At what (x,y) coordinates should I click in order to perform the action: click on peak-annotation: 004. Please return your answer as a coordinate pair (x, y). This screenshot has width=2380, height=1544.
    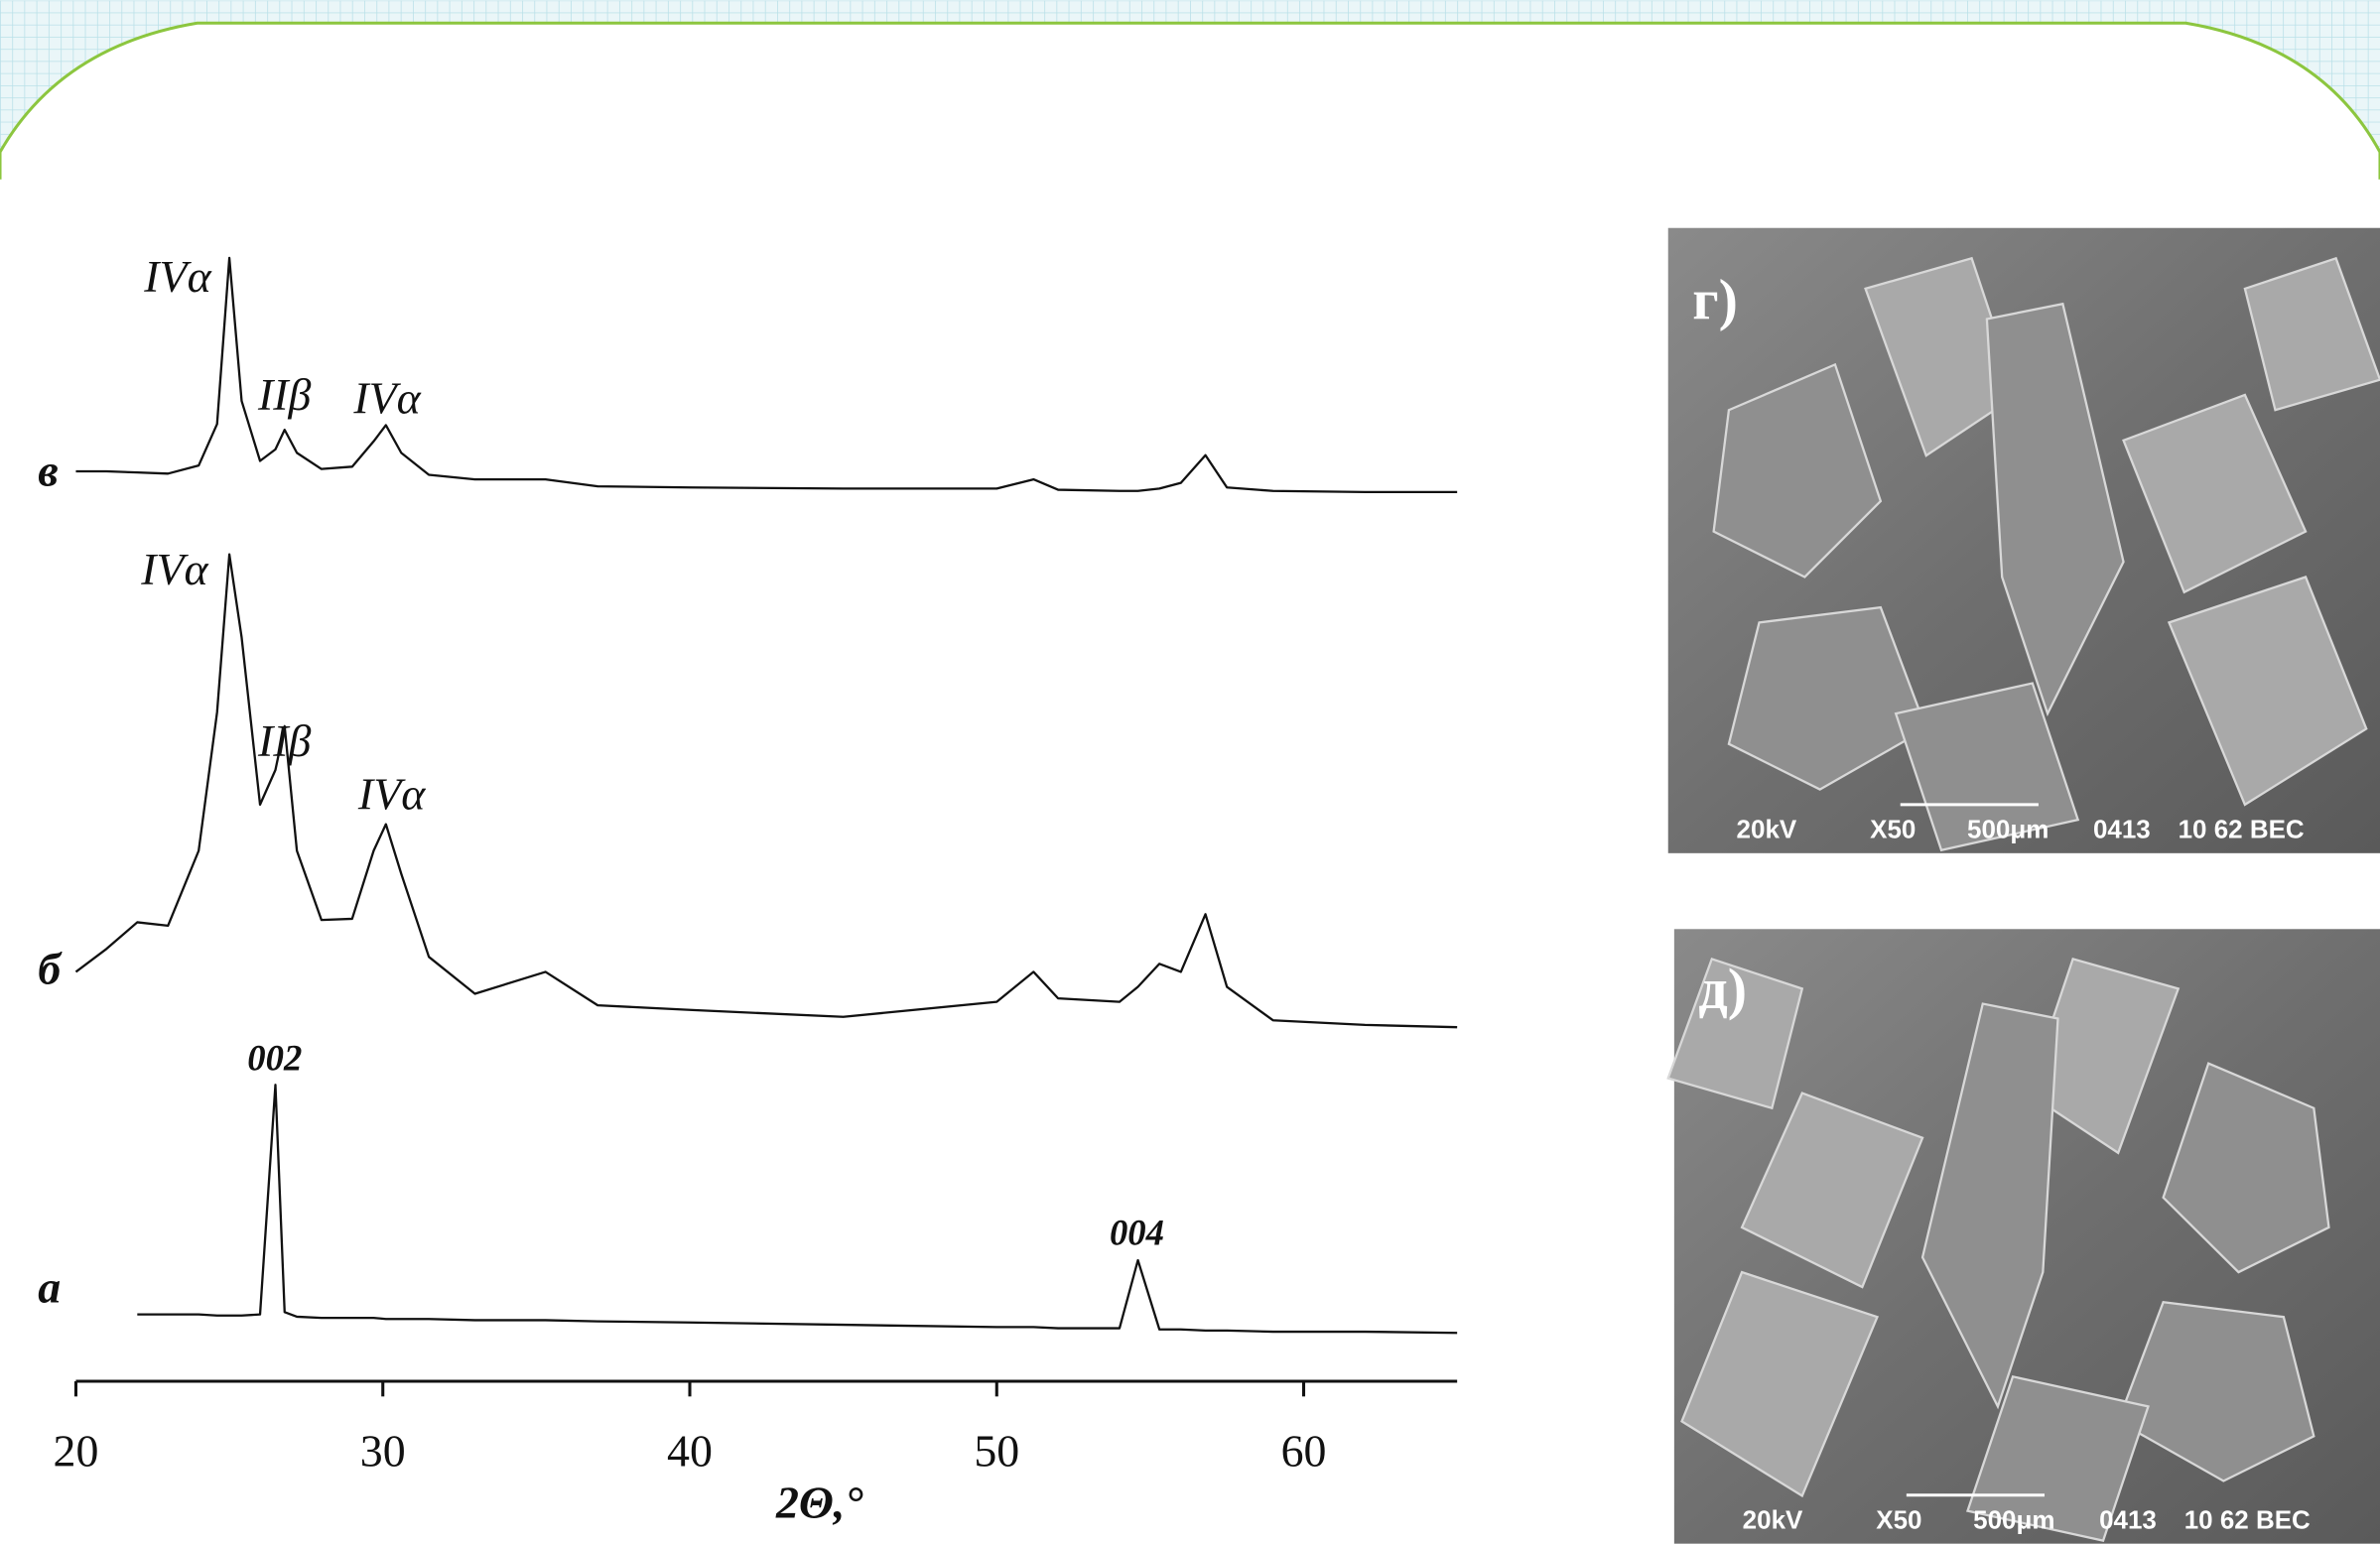
    Looking at the image, I should click on (1137, 1232).